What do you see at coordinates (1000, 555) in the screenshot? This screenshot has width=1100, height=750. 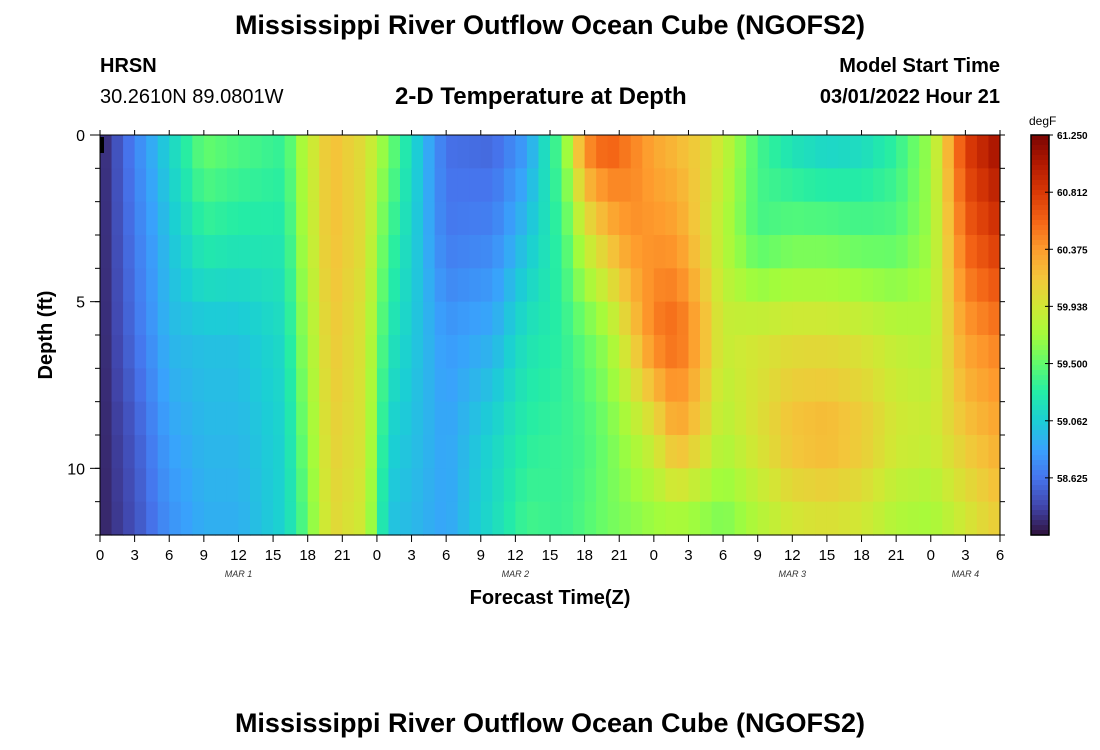 I see `x-tick-label: 6` at bounding box center [1000, 555].